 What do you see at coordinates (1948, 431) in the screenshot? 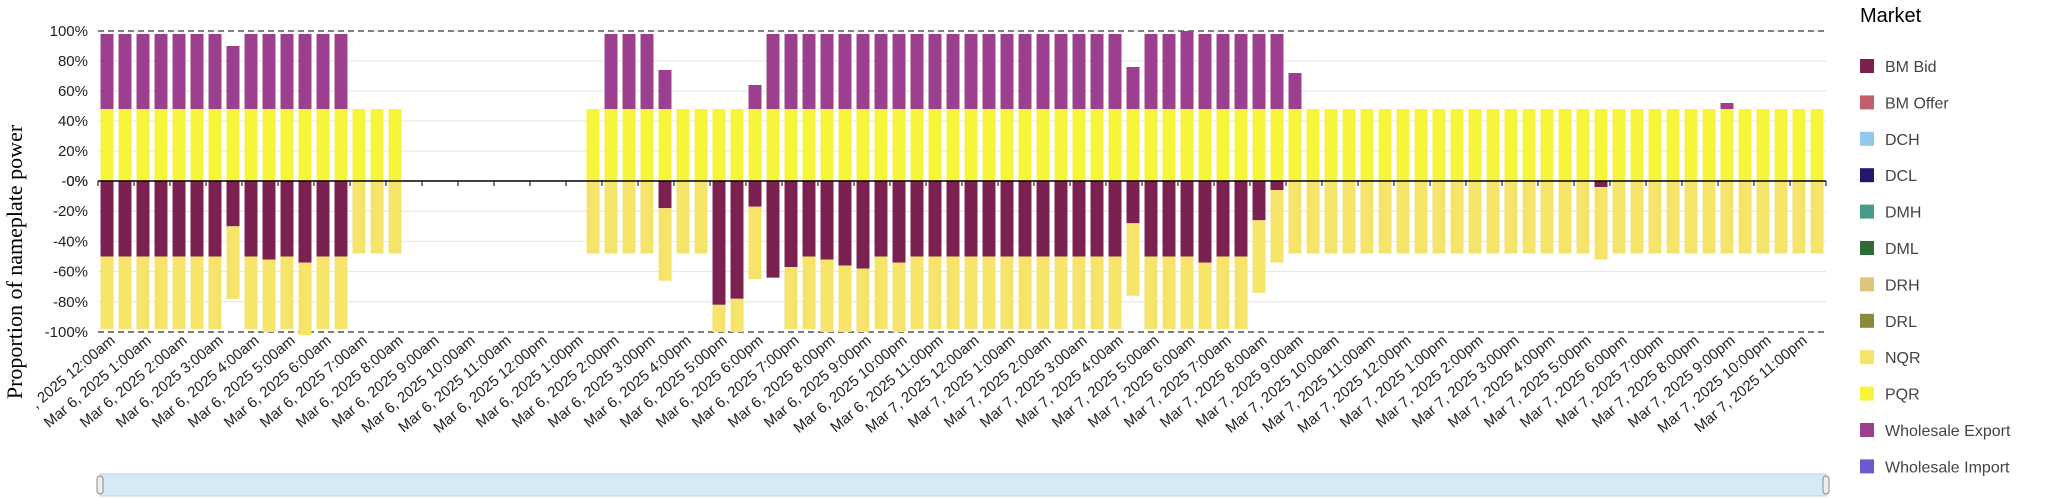
I see `legend-label: Wholesale Export` at bounding box center [1948, 431].